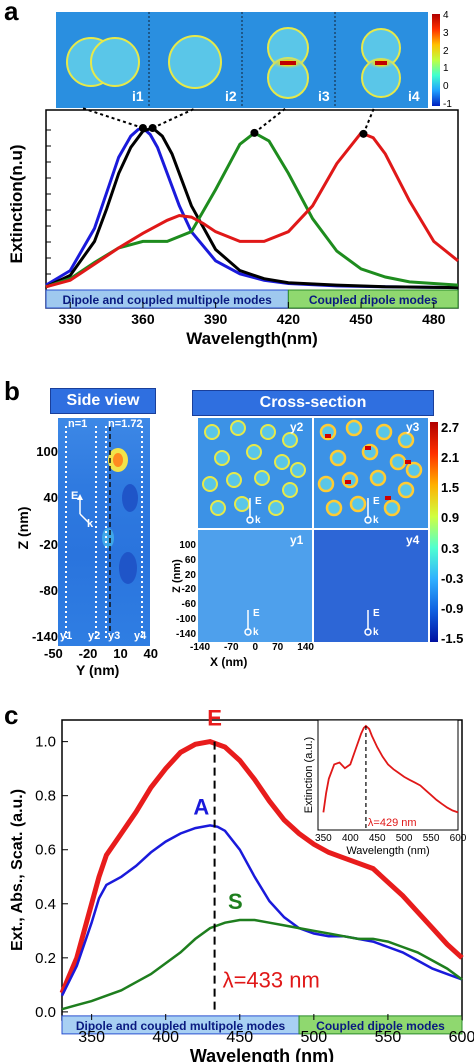 The width and height of the screenshot is (474, 1062). What do you see at coordinates (314, 1037) in the screenshot?
I see `chart-c-xtick-label: 500` at bounding box center [314, 1037].